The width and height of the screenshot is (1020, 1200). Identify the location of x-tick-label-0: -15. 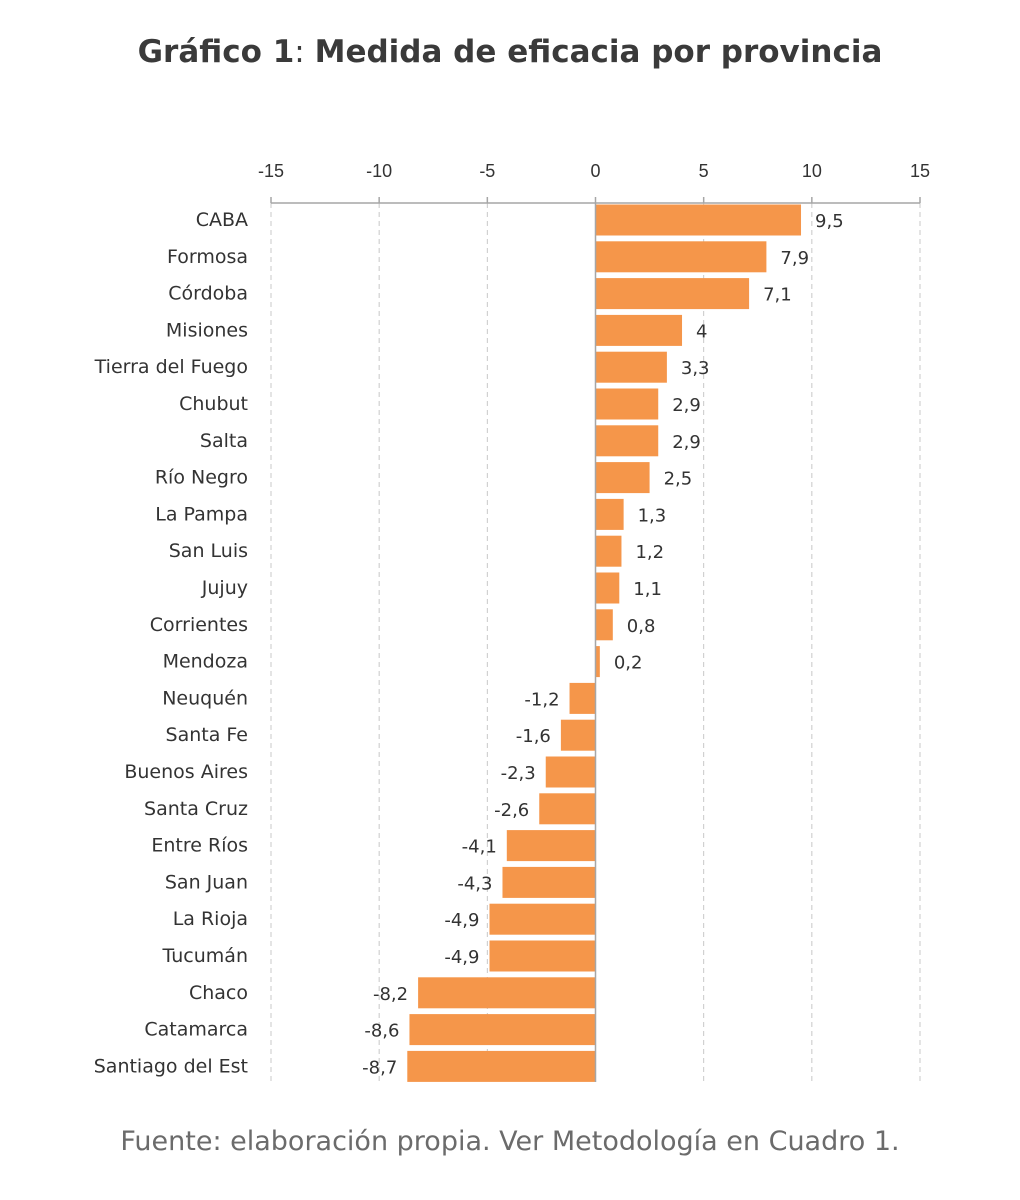
(271, 171).